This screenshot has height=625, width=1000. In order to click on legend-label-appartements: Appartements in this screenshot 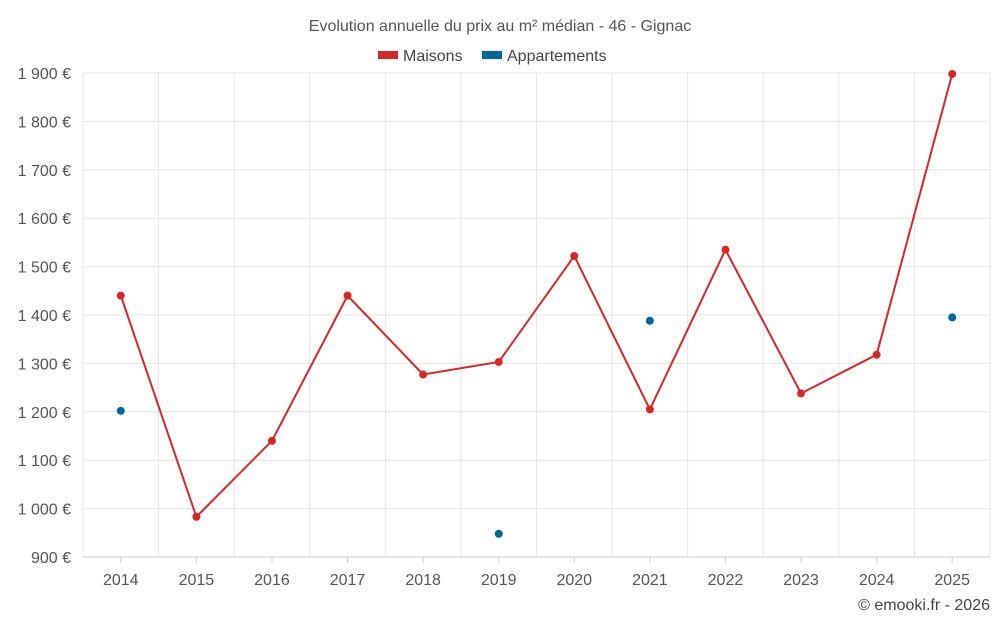, I will do `click(557, 56)`.